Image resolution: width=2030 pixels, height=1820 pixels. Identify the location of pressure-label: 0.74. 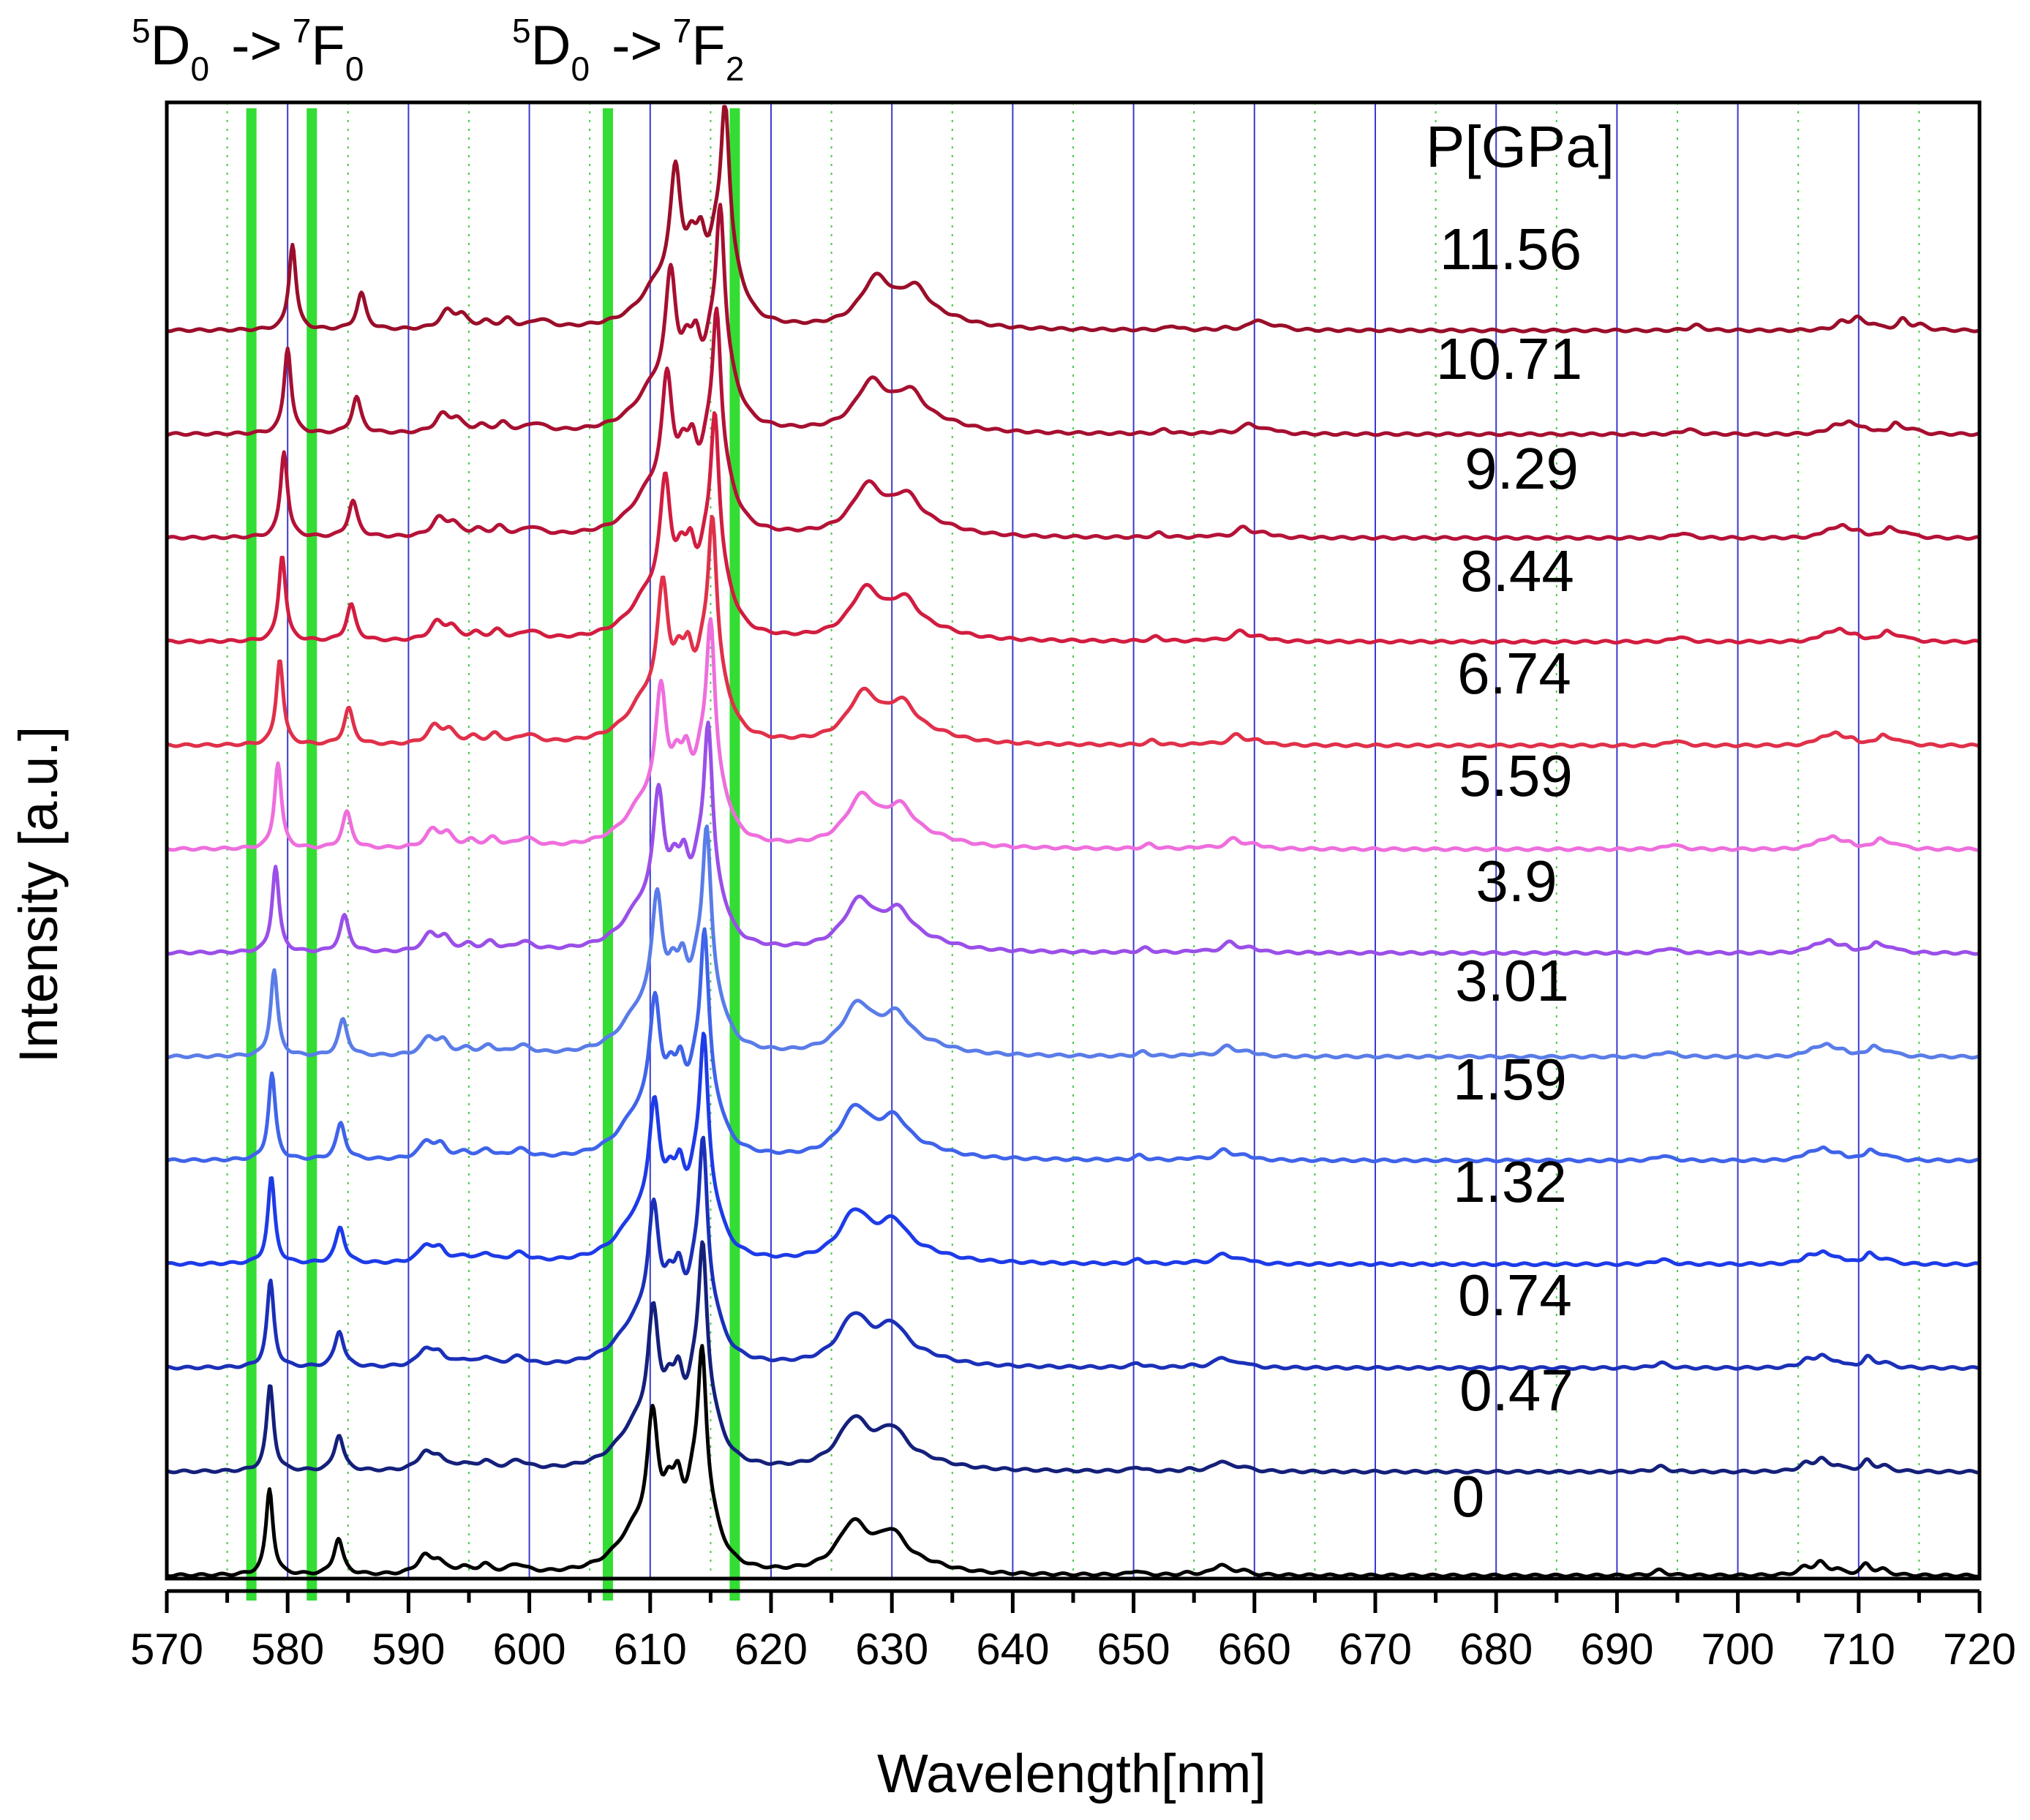
(1515, 1296).